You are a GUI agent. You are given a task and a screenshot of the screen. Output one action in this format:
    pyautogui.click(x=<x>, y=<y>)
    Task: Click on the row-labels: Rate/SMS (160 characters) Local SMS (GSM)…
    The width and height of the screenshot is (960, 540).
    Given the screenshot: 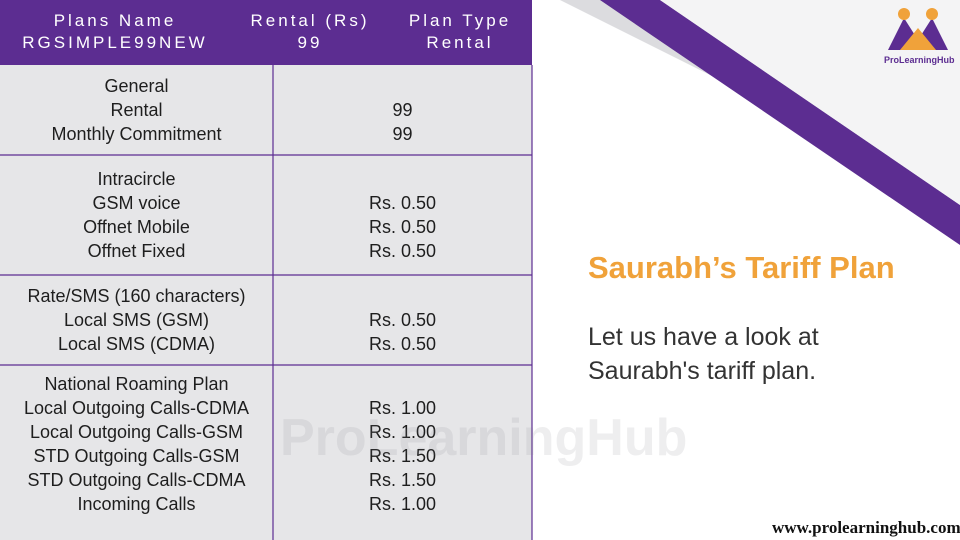 What is the action you would take?
    pyautogui.click(x=136, y=320)
    